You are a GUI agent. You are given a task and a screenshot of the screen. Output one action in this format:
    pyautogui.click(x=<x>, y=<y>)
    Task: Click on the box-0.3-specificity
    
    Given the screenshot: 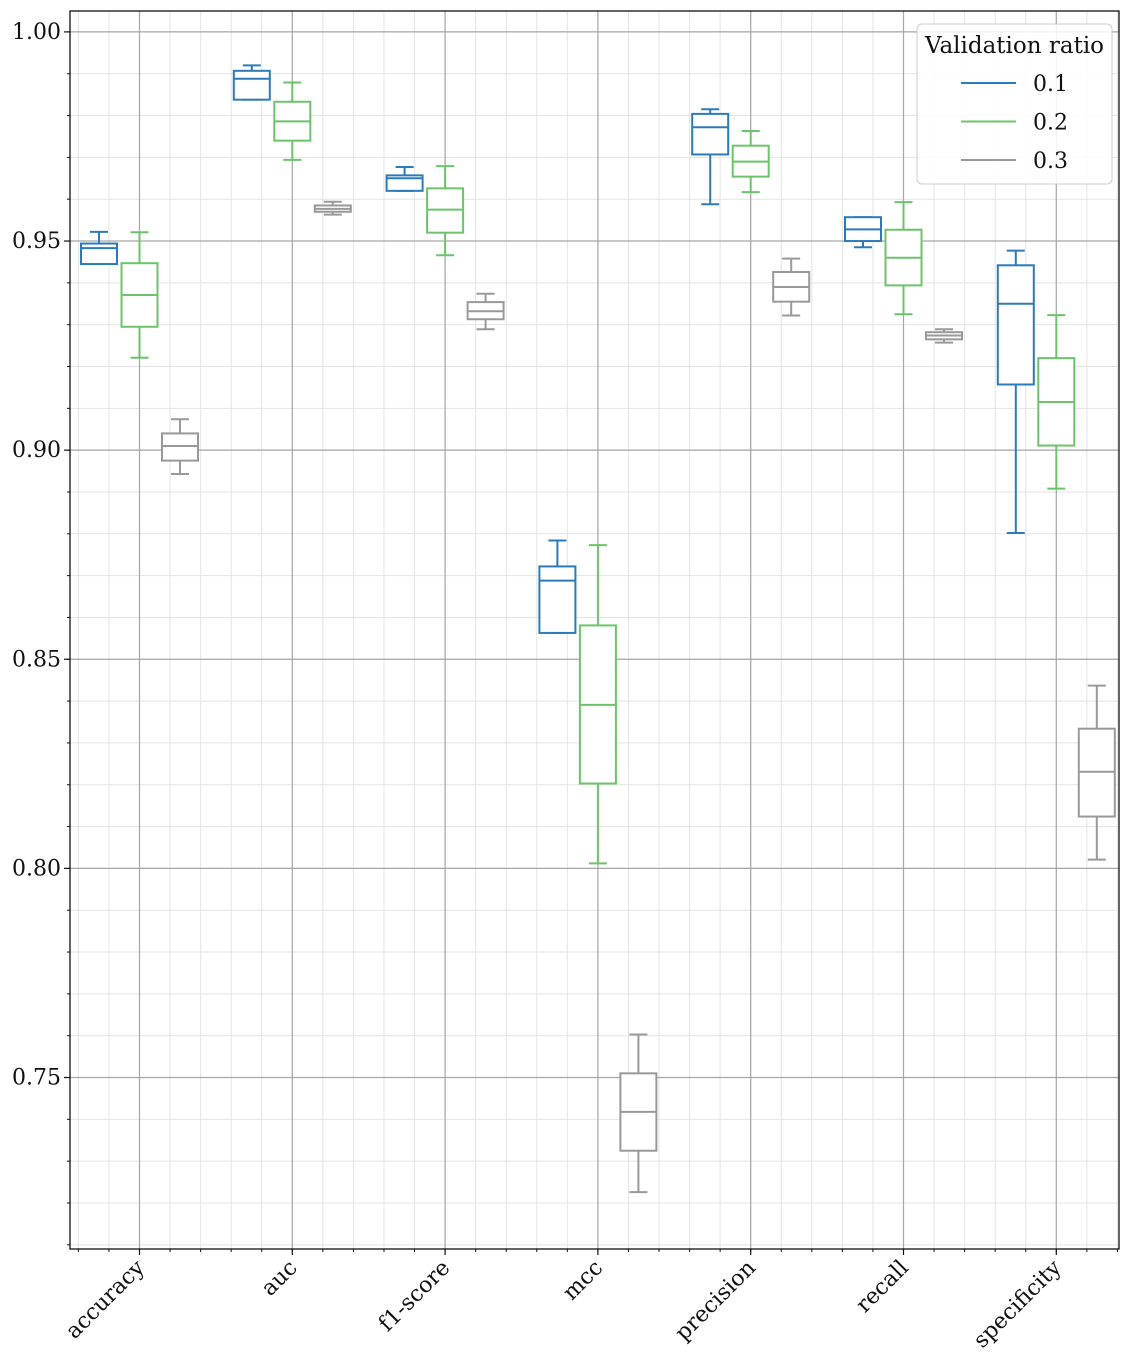 What is the action you would take?
    pyautogui.click(x=1096, y=772)
    